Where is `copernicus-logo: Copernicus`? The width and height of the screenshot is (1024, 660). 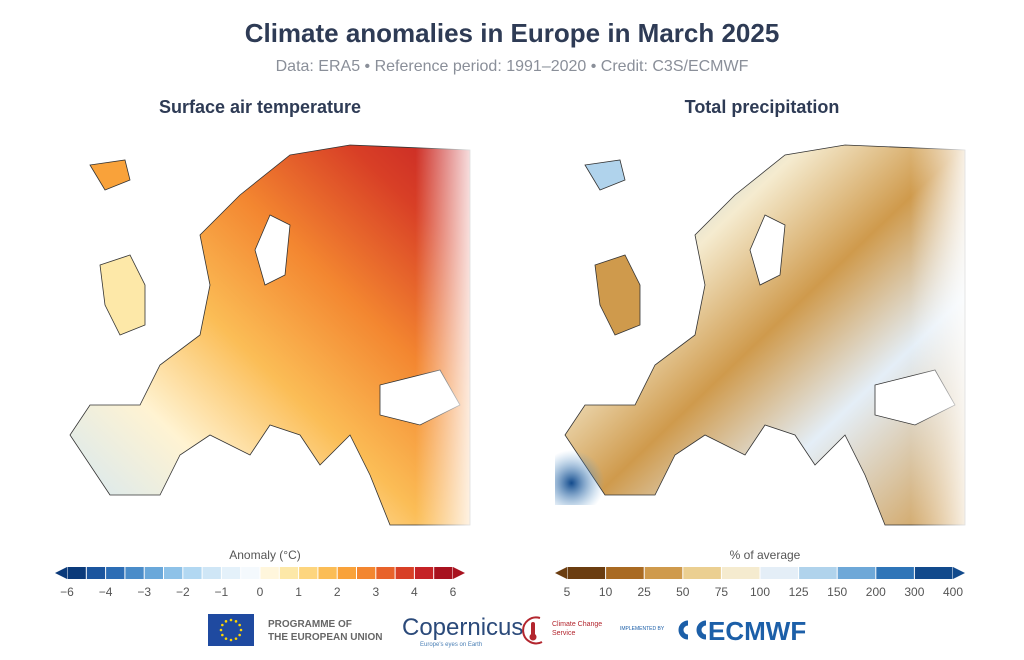 copernicus-logo: Copernicus is located at coordinates (463, 627).